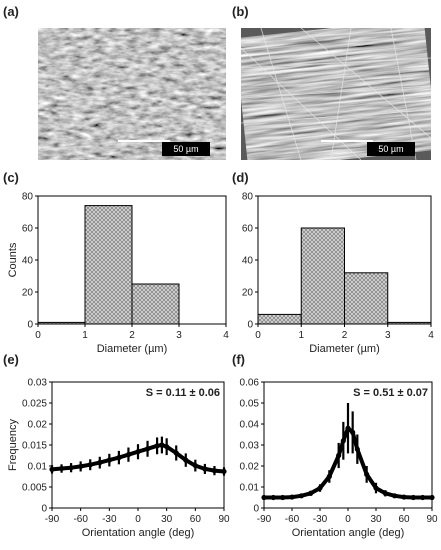  I want to click on sem-texture-a, so click(132, 94).